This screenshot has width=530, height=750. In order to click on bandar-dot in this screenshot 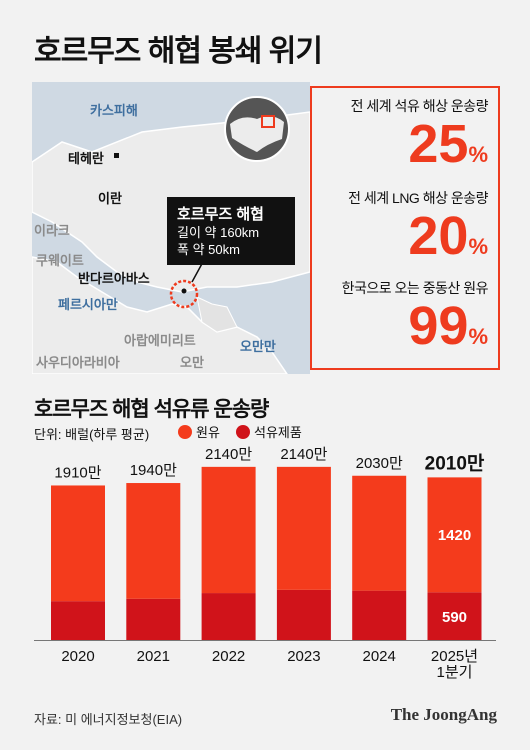, I will do `click(184, 291)`.